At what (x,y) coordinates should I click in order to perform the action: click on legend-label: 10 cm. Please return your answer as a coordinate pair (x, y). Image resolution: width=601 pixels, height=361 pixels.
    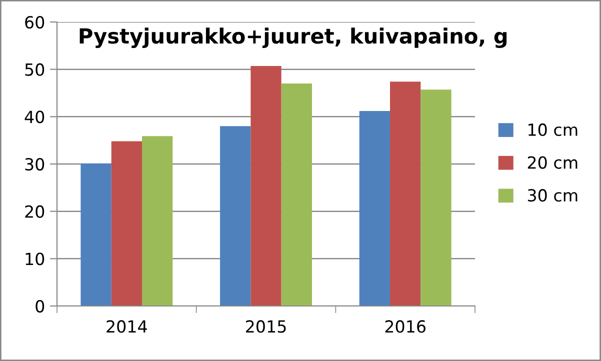
    Looking at the image, I should click on (553, 129).